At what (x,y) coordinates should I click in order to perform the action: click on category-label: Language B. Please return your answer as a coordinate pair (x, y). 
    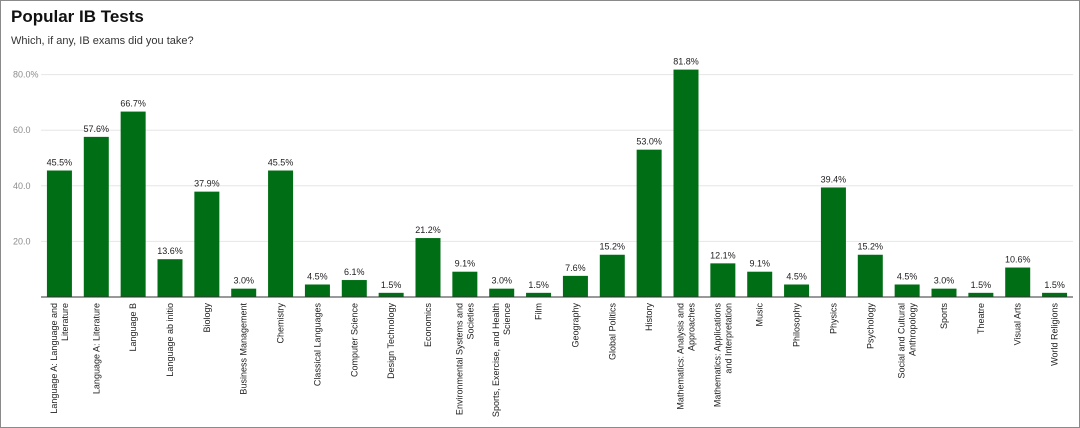
    Looking at the image, I should click on (133, 327).